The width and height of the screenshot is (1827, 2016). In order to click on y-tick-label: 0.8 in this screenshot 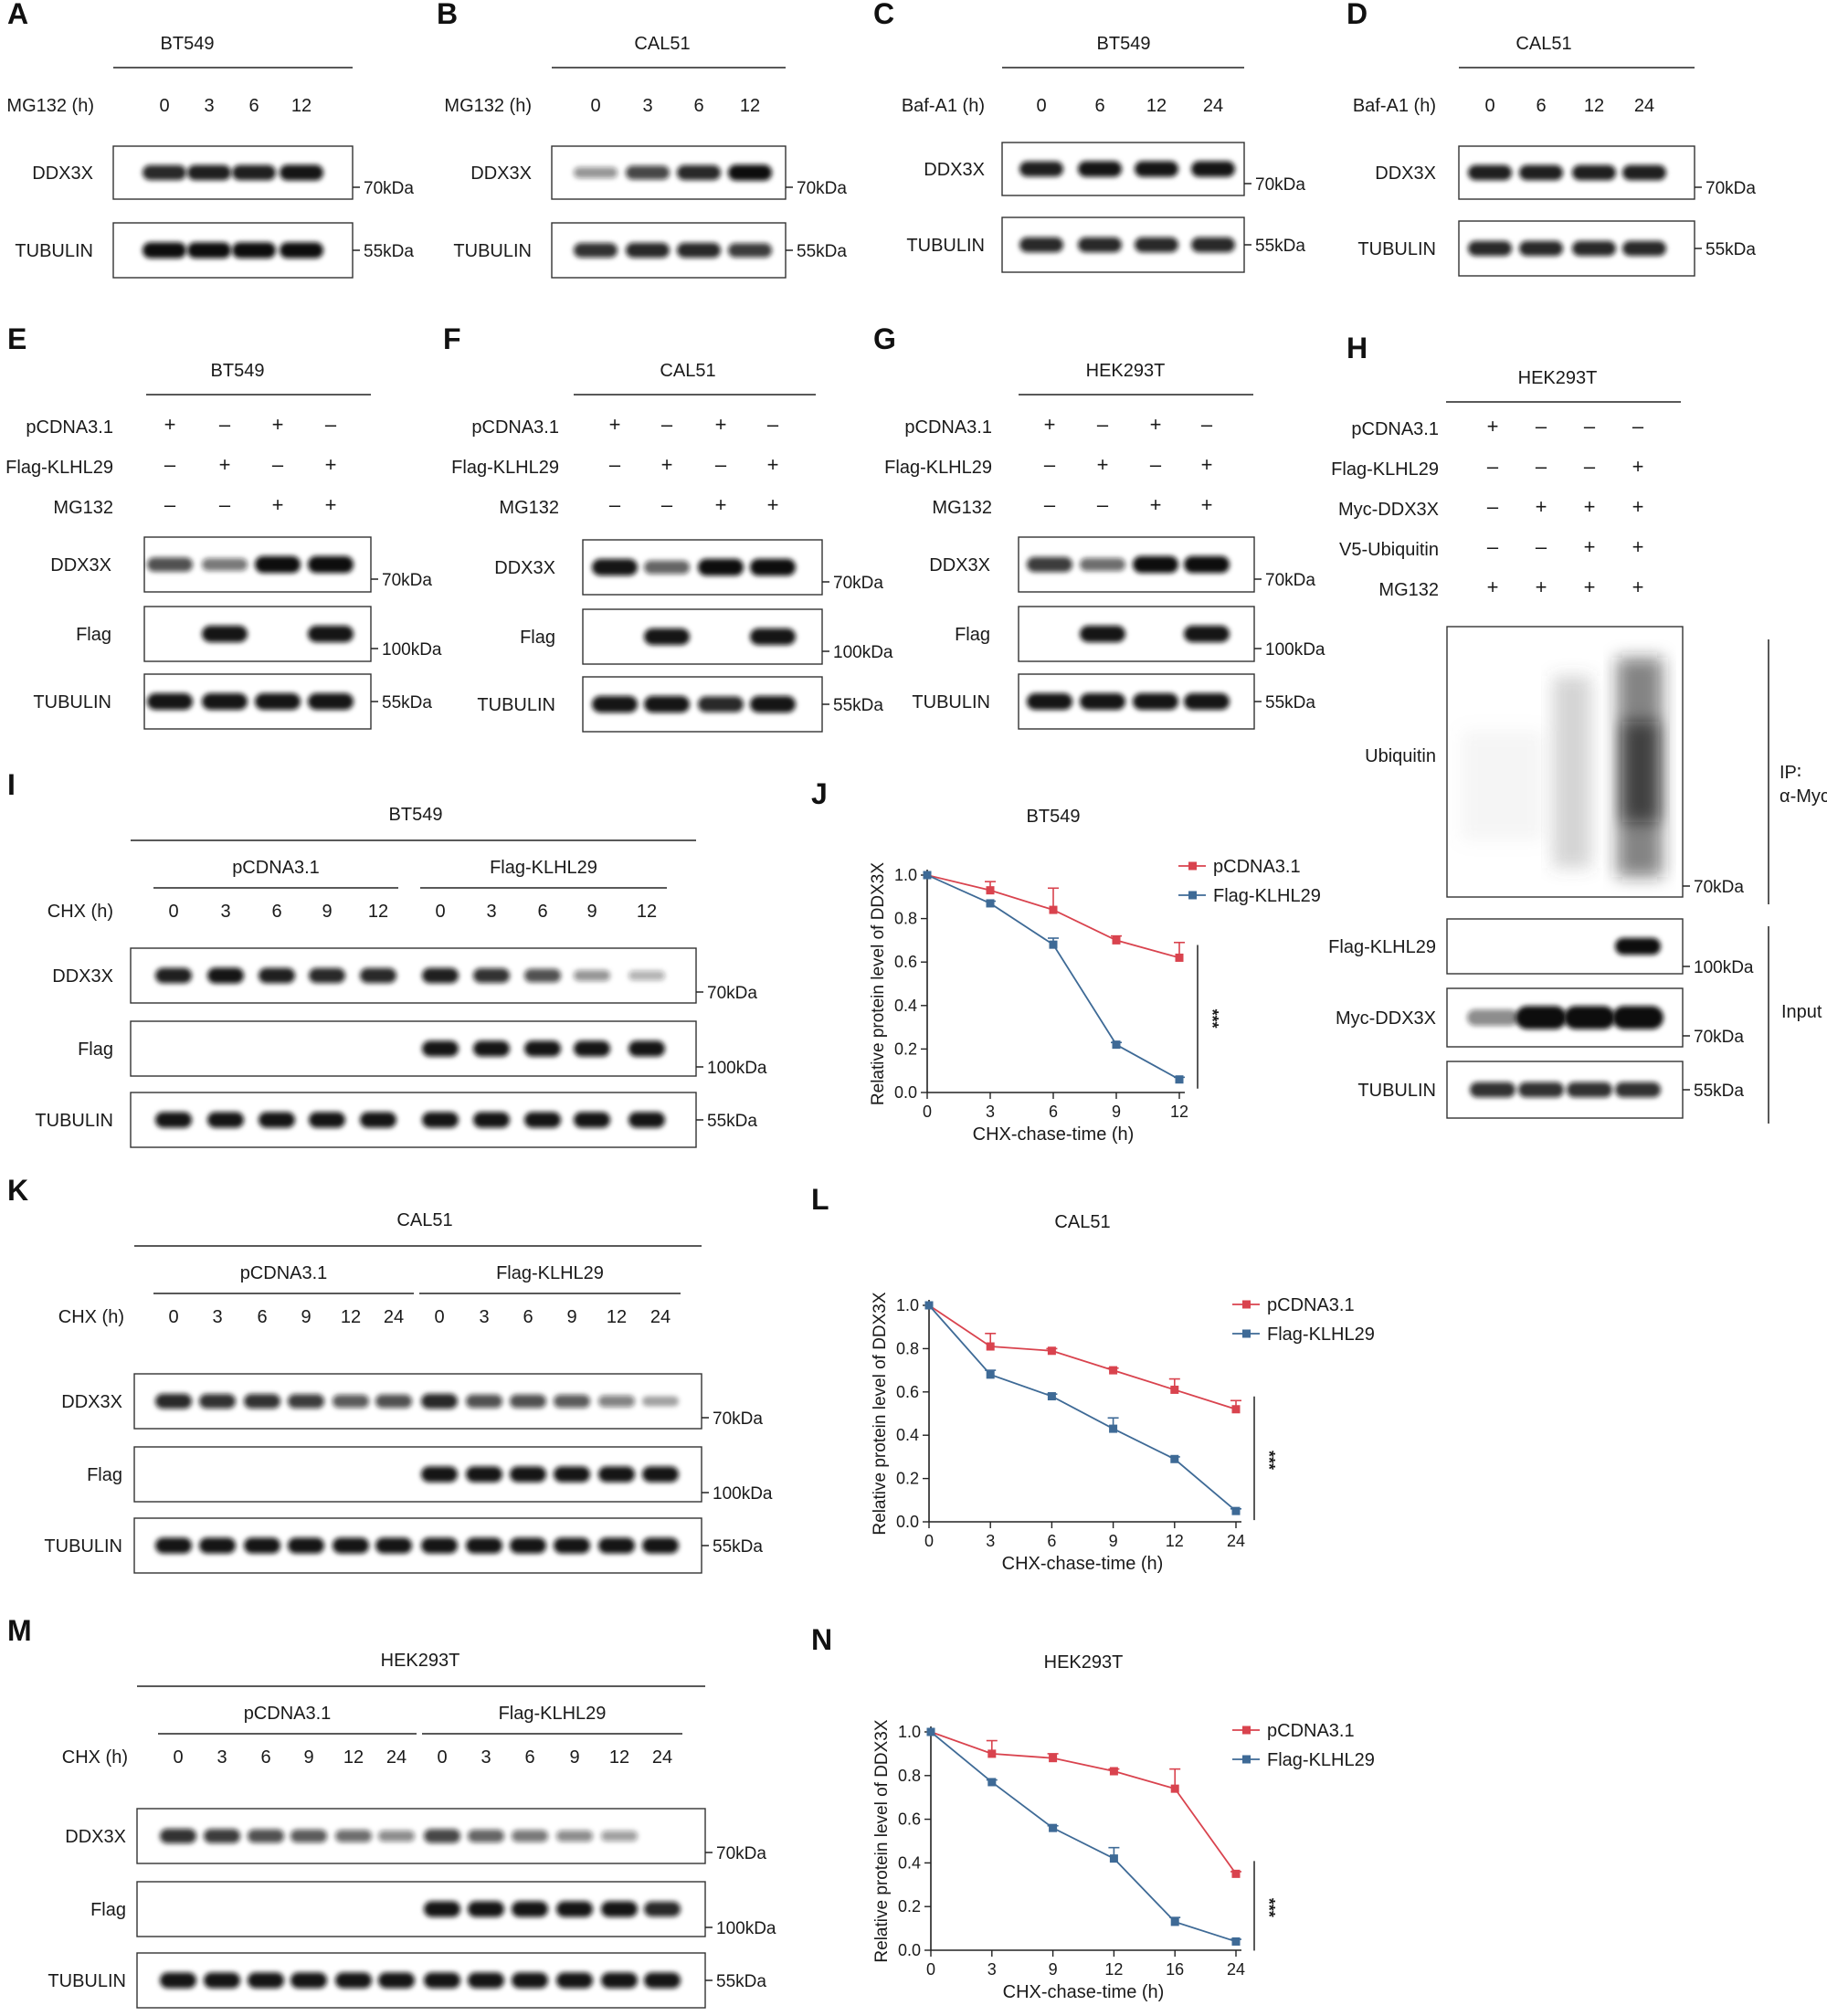, I will do `click(905, 919)`.